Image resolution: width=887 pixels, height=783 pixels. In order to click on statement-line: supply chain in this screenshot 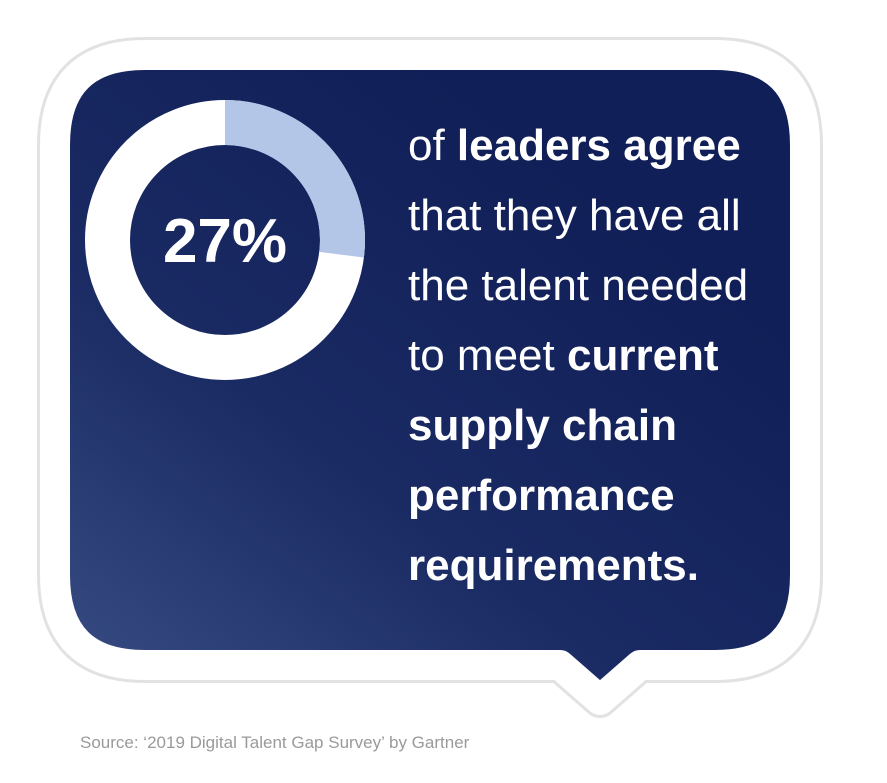, I will do `click(542, 425)`.